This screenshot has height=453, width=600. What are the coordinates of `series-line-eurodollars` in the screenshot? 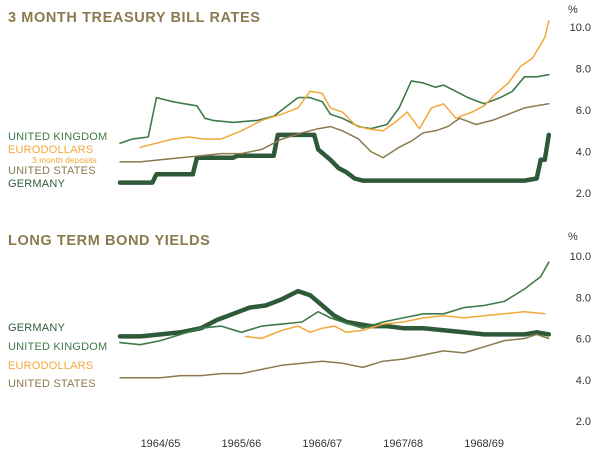 It's located at (395, 325).